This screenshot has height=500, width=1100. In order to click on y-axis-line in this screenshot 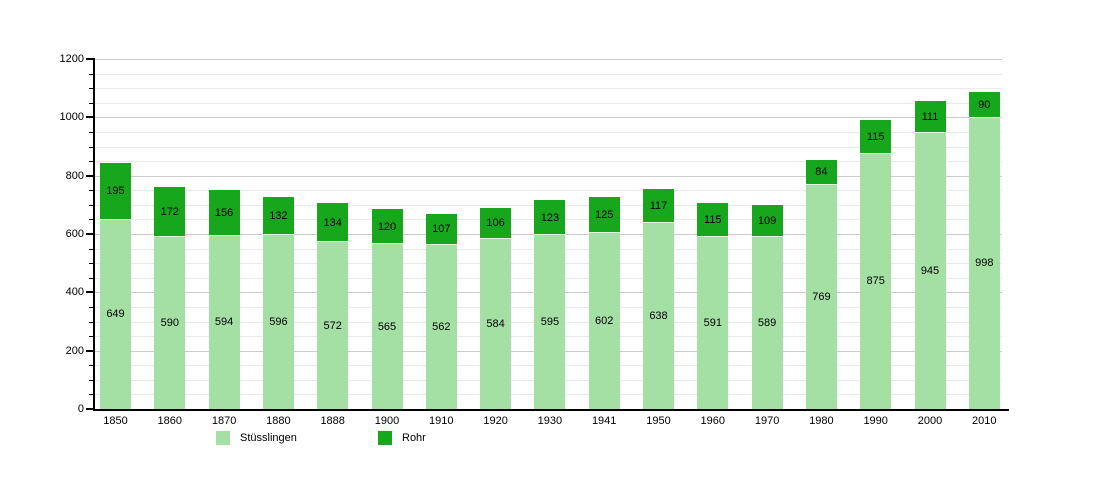, I will do `click(94, 234)`.